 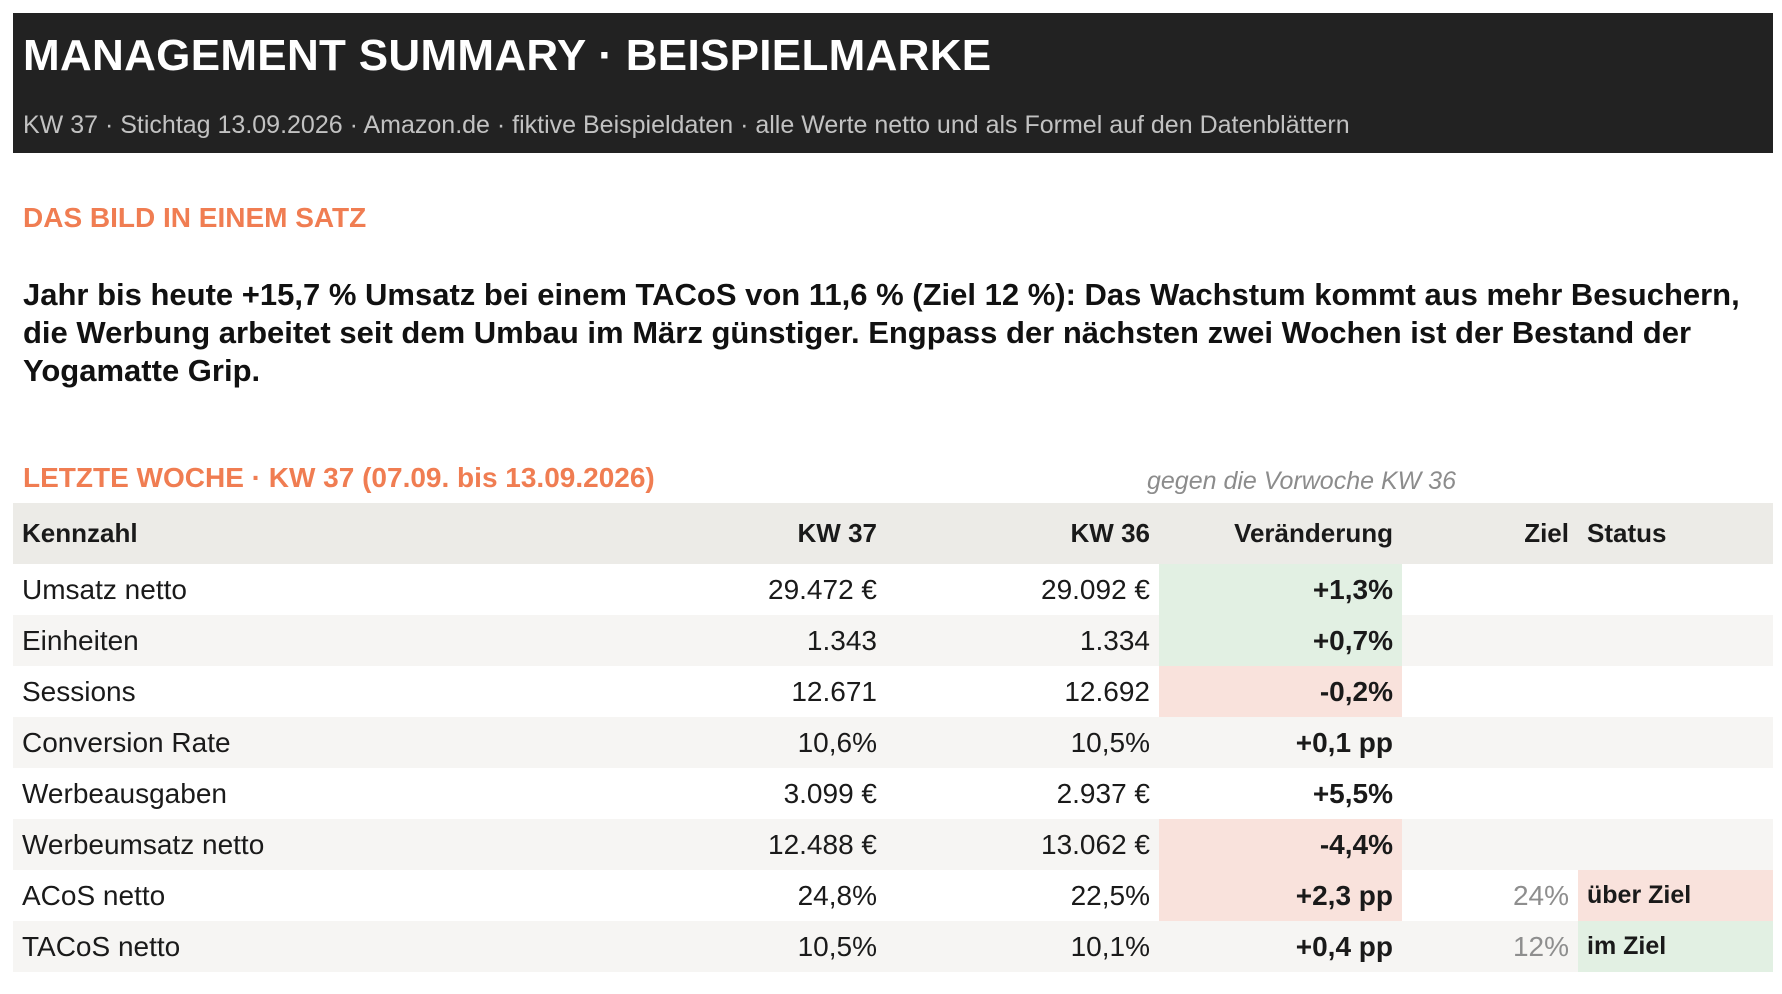 I want to click on table-row: Umsatz netto 29.472 € 29.092 € +1,3%, so click(x=893, y=589).